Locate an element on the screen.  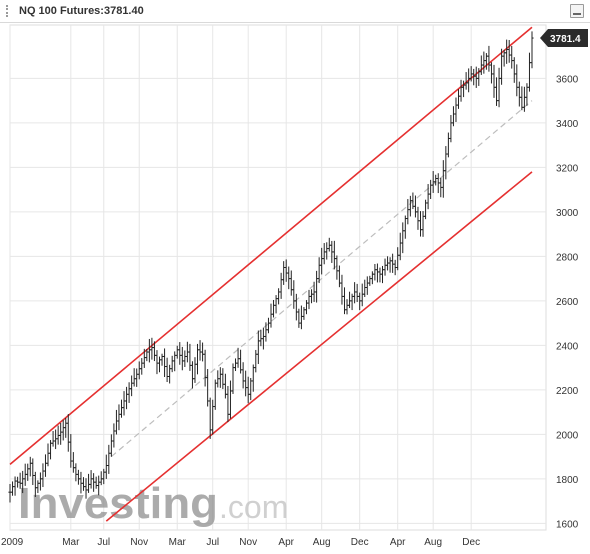
chart-title: NQ 100 Futures:3781.40 is located at coordinates (81, 11).